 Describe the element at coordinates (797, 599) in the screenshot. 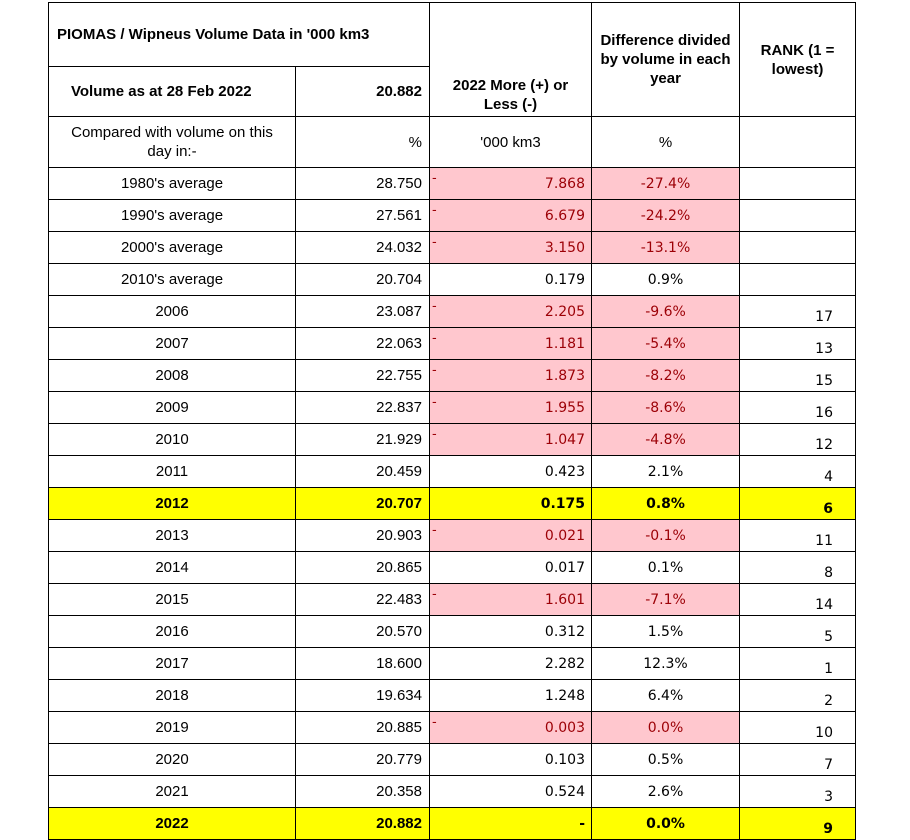

I see `row-rank: 14` at that location.